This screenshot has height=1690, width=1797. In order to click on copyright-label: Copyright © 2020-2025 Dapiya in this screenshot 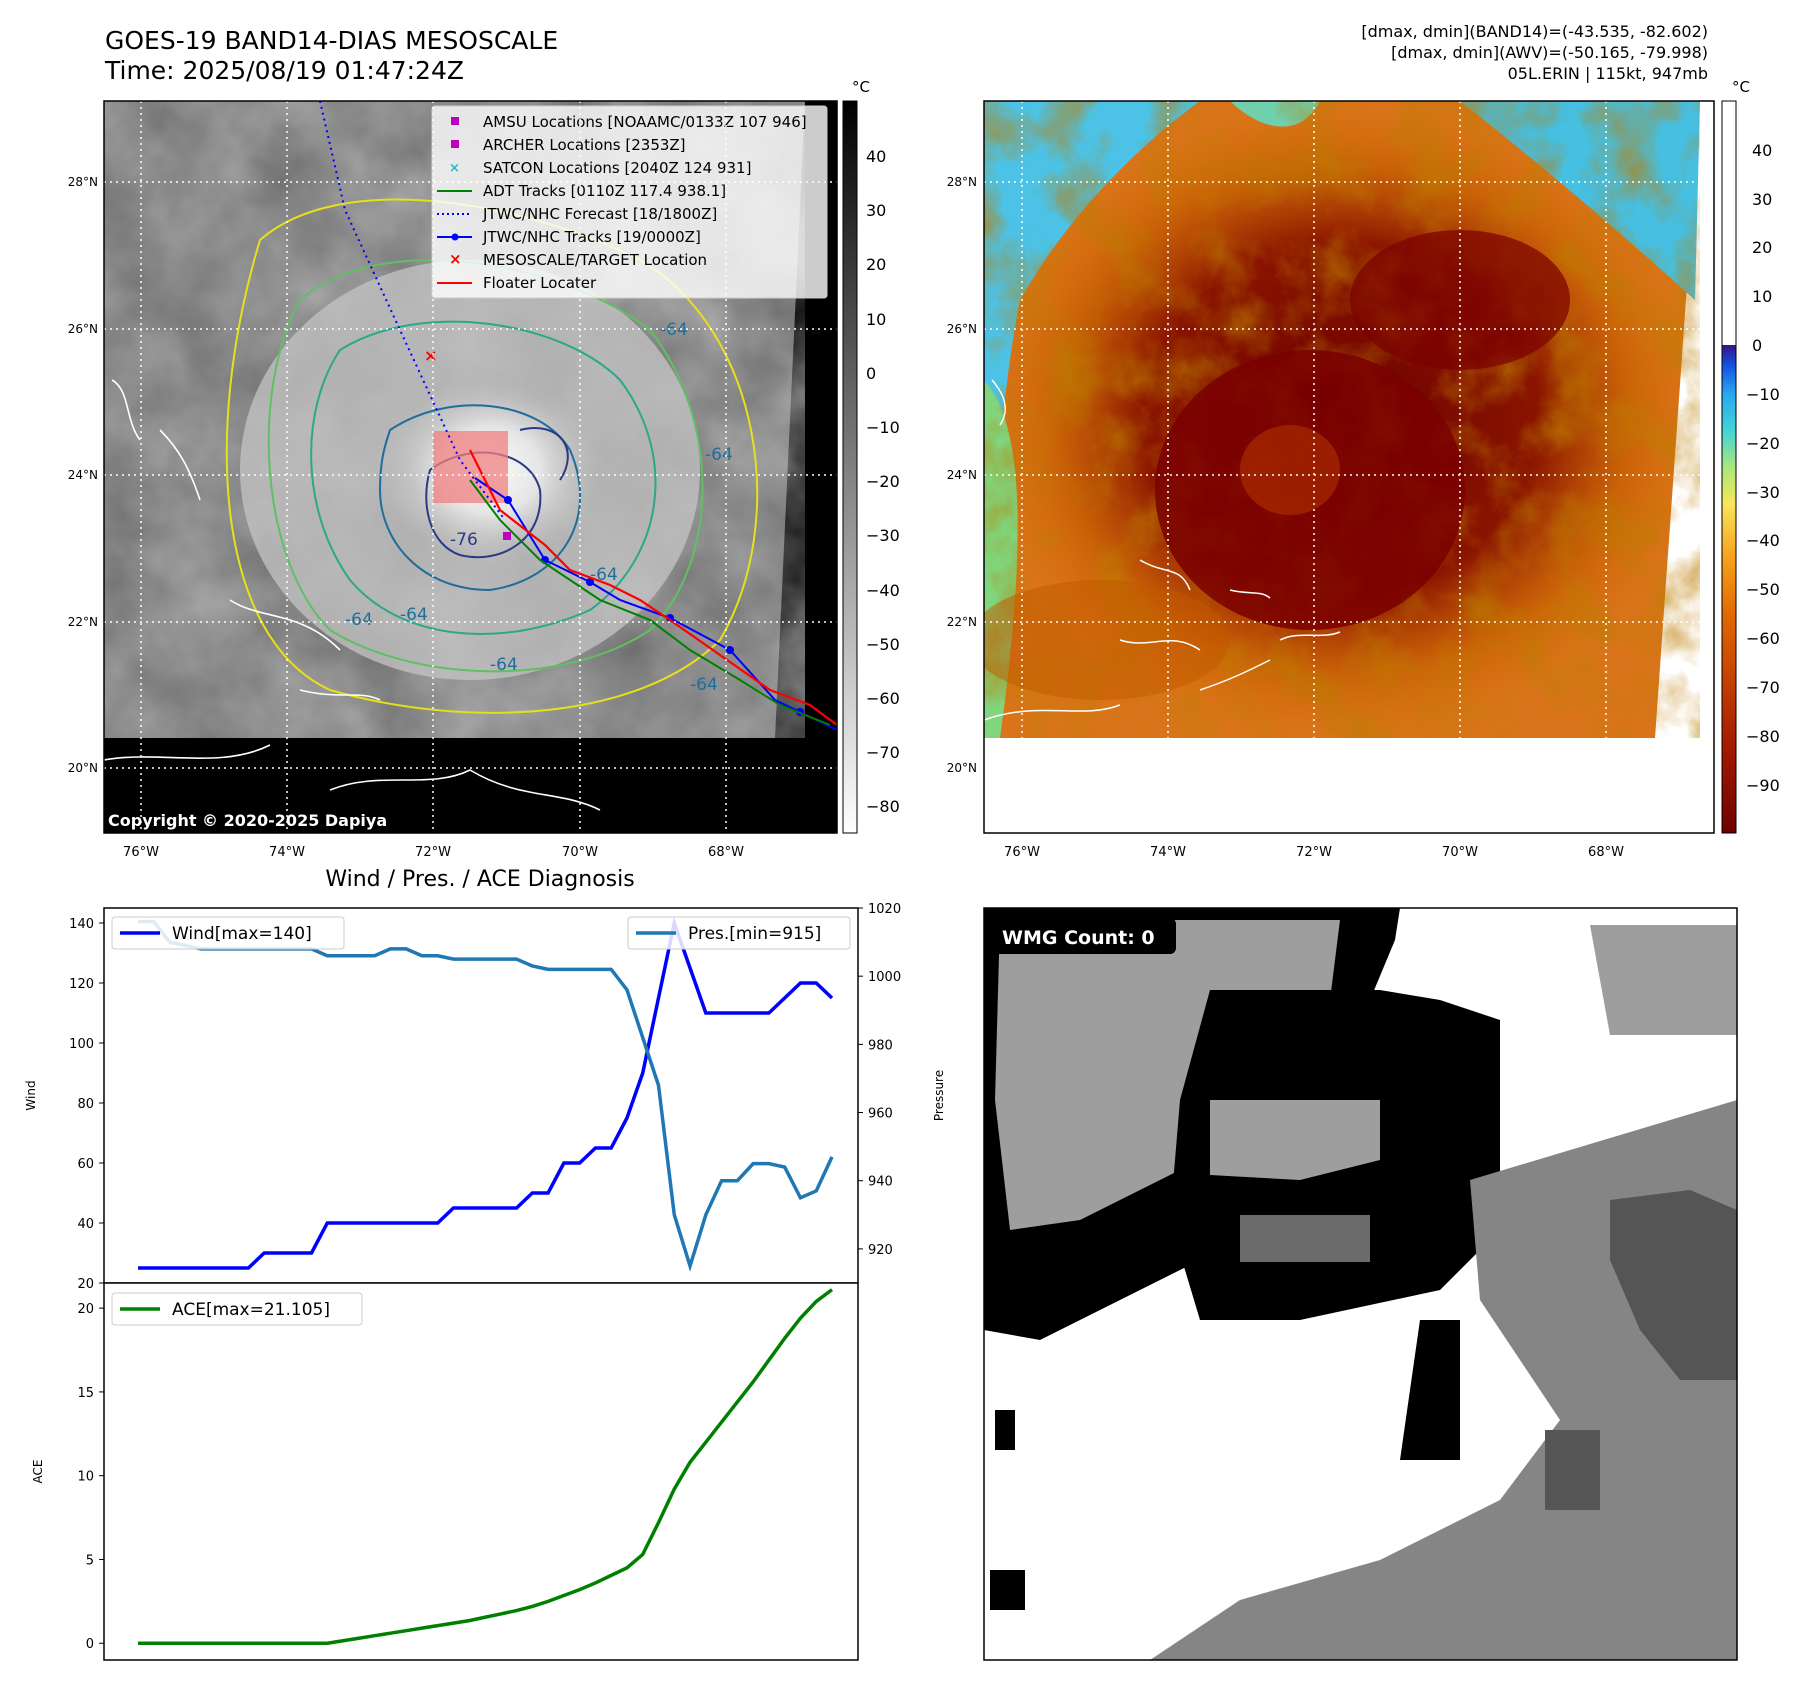, I will do `click(247, 820)`.